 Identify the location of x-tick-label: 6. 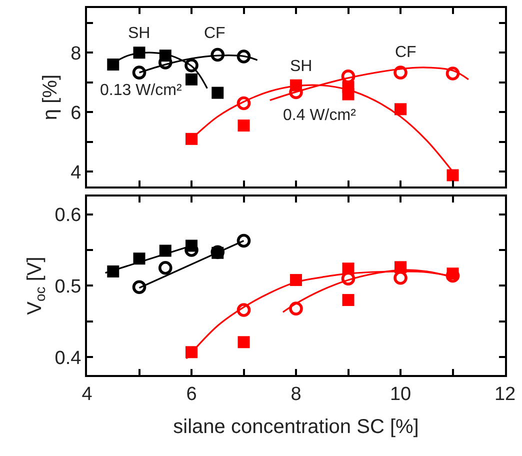
(191, 394).